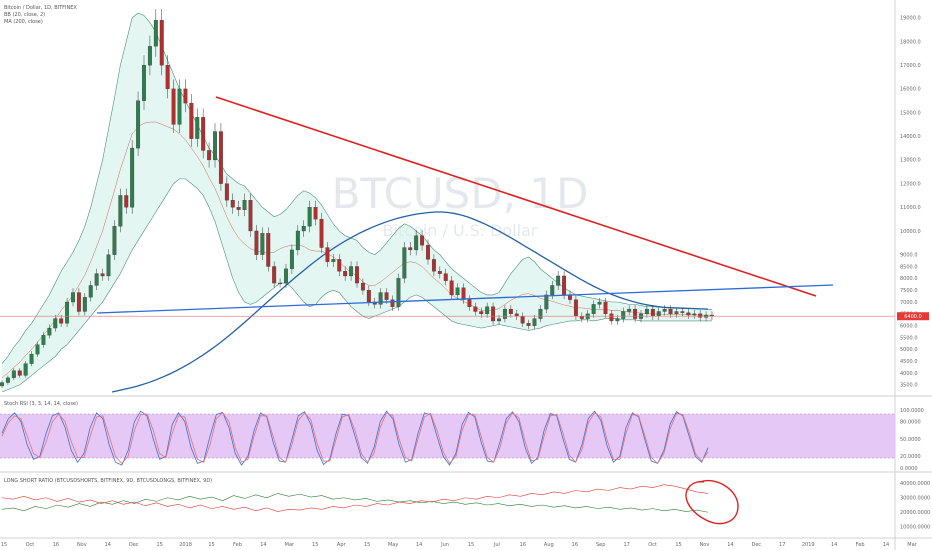 This screenshot has width=932, height=550. What do you see at coordinates (912, 411) in the screenshot?
I see `stoch-tick-label: 100.0000` at bounding box center [912, 411].